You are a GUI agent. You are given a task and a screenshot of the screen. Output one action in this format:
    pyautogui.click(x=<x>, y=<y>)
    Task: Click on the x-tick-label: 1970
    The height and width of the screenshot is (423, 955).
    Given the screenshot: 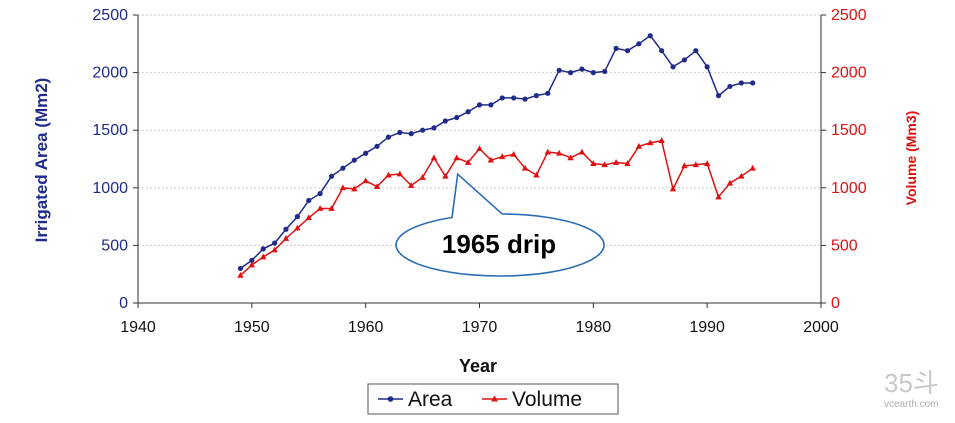 What is the action you would take?
    pyautogui.click(x=480, y=327)
    